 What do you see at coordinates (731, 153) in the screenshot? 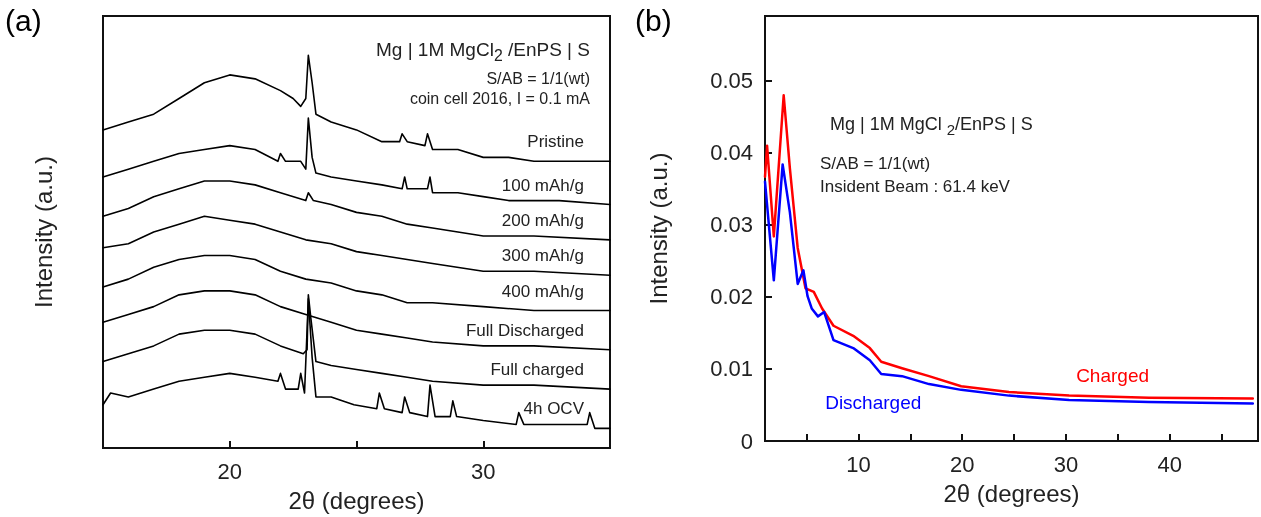
I see `y-tick-label: 0.04` at bounding box center [731, 153].